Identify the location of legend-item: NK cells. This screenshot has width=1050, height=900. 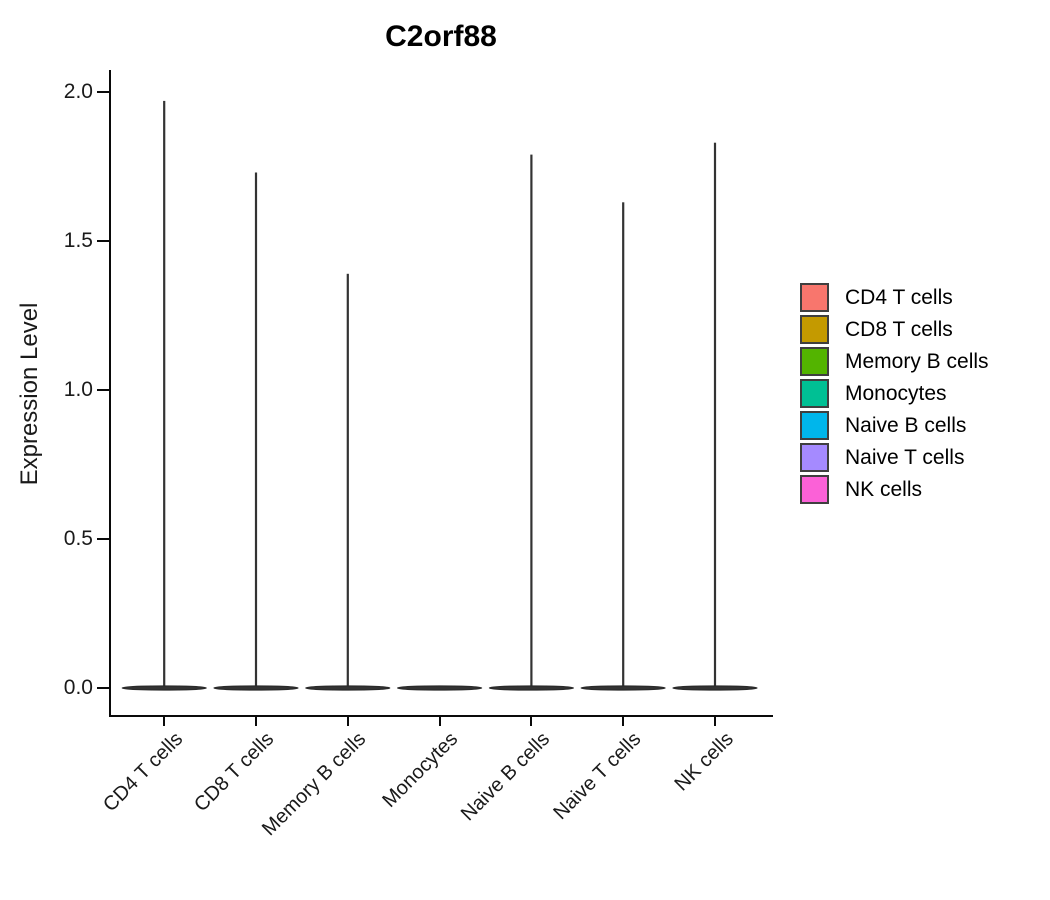
(894, 489).